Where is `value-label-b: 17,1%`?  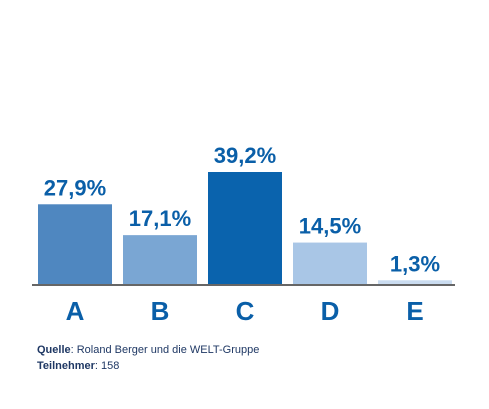
value-label-b: 17,1% is located at coordinates (160, 218).